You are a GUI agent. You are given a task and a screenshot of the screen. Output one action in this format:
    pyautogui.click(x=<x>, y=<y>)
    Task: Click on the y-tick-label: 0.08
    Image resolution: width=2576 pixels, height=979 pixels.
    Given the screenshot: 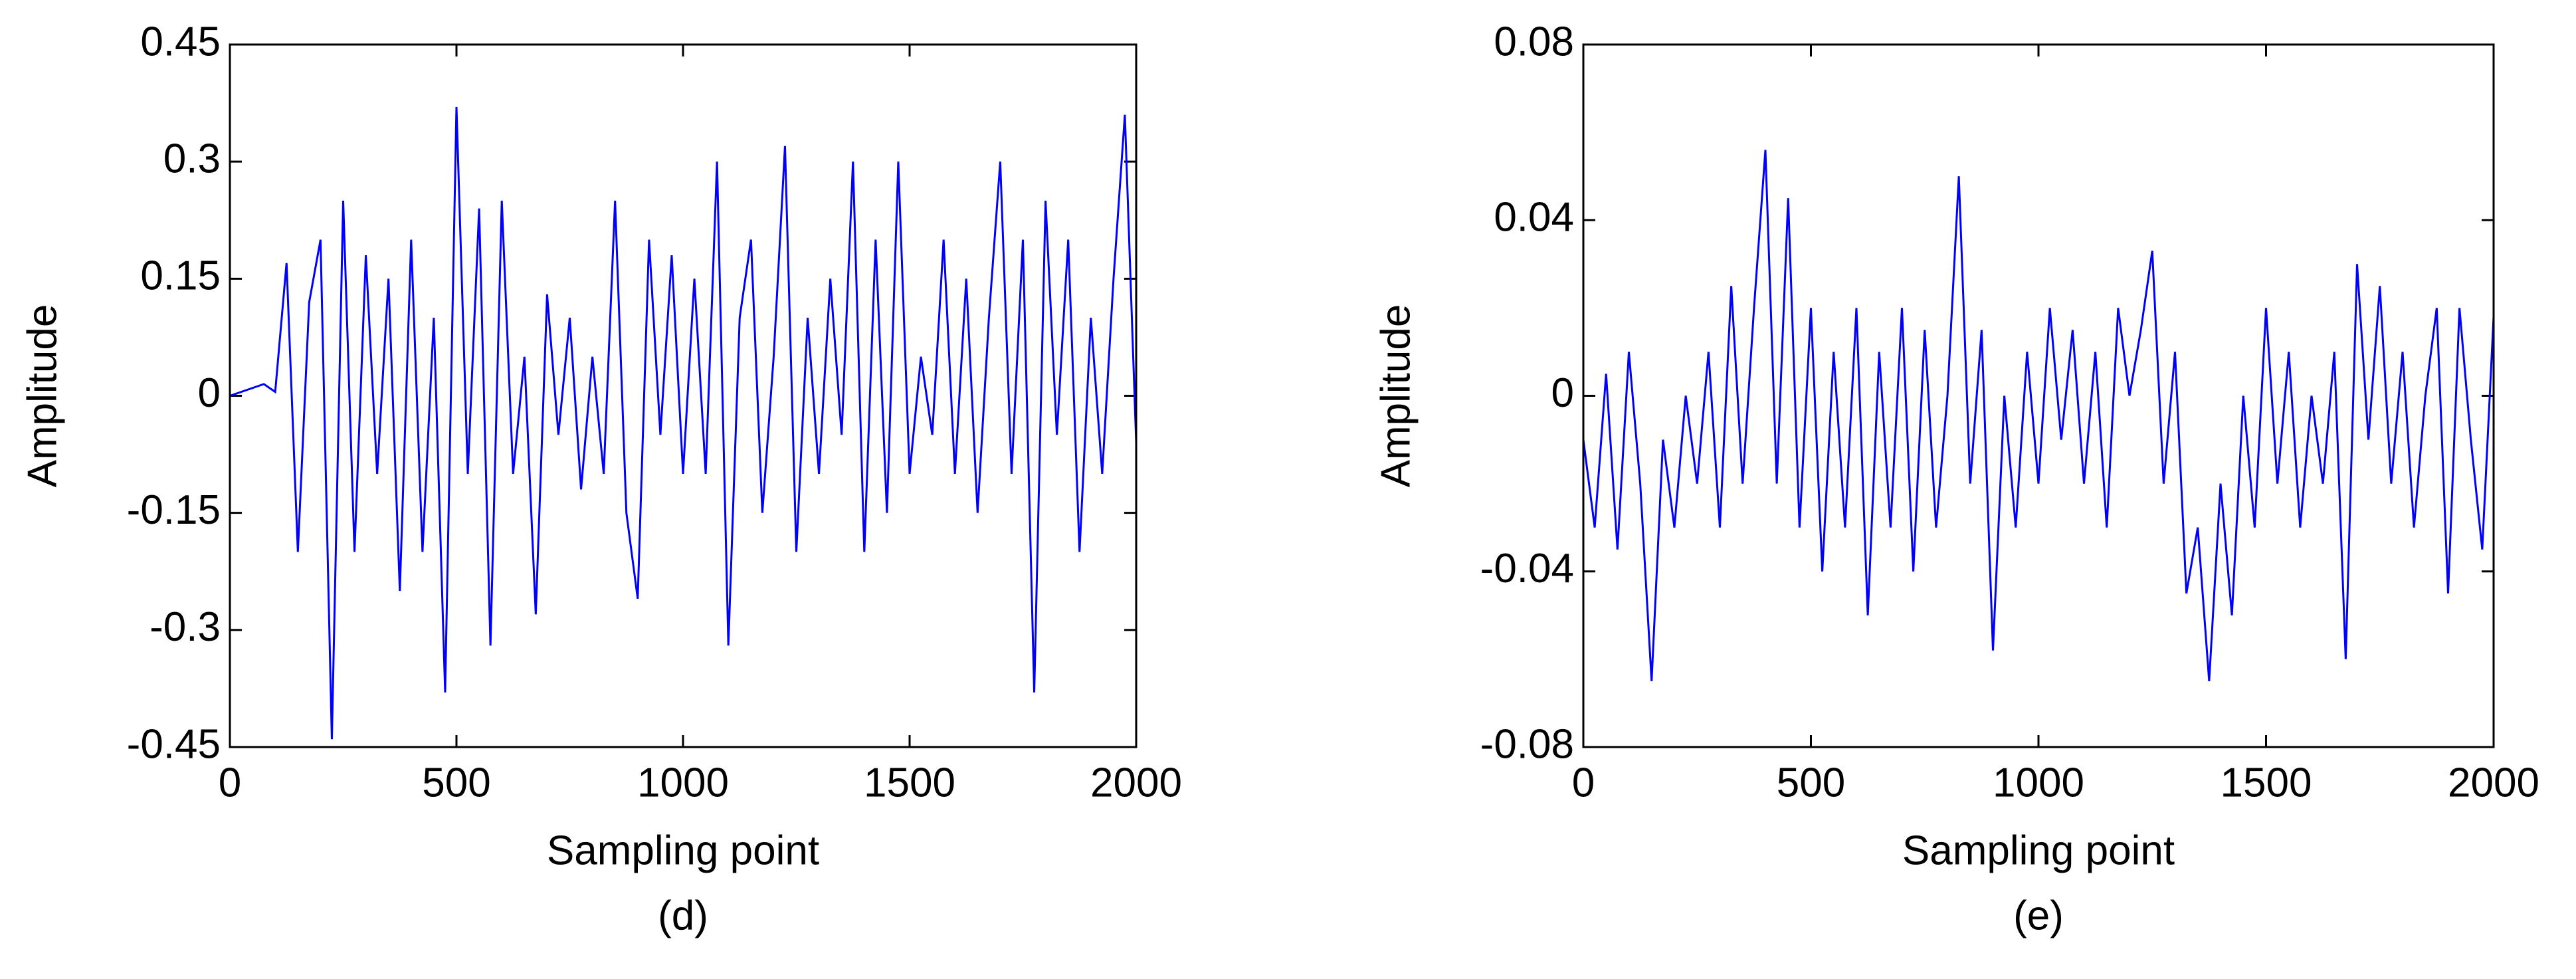 What is the action you would take?
    pyautogui.click(x=1534, y=42)
    